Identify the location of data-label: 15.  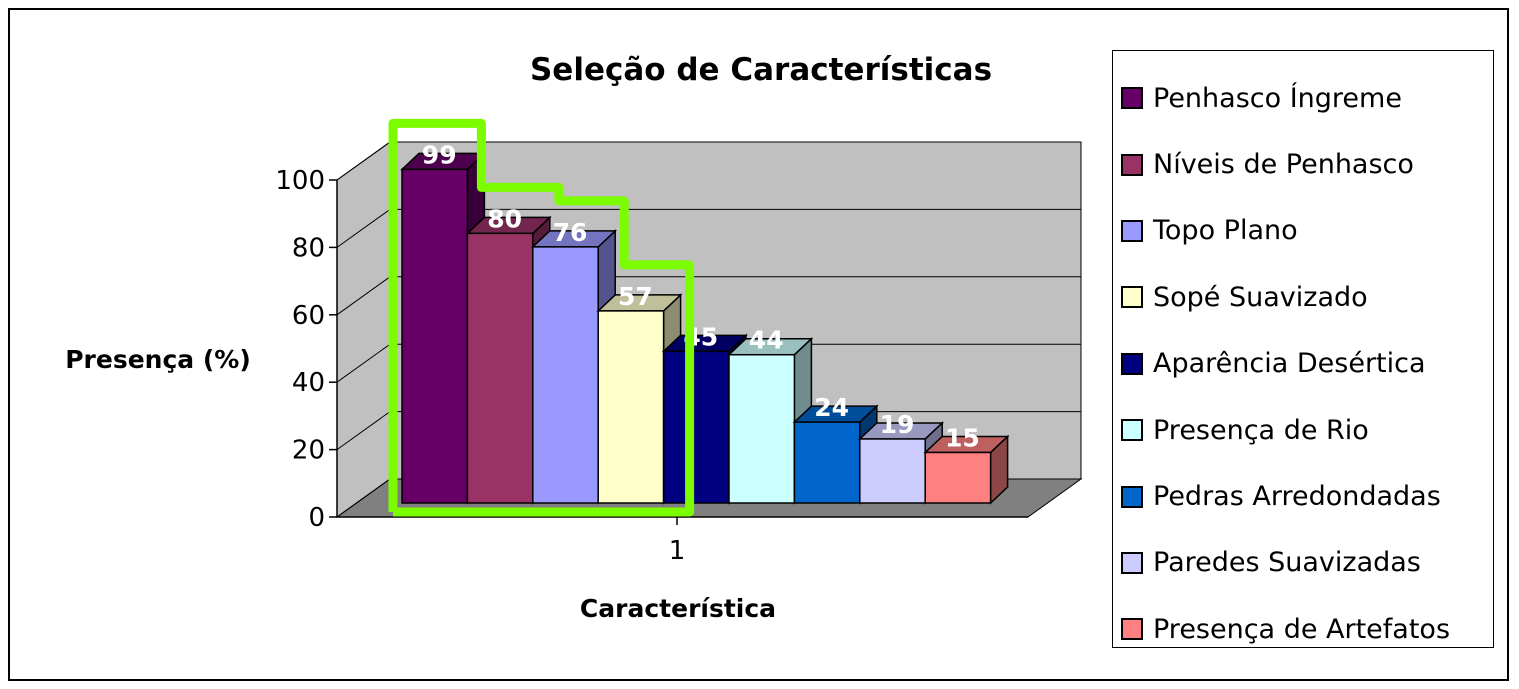
(962, 437).